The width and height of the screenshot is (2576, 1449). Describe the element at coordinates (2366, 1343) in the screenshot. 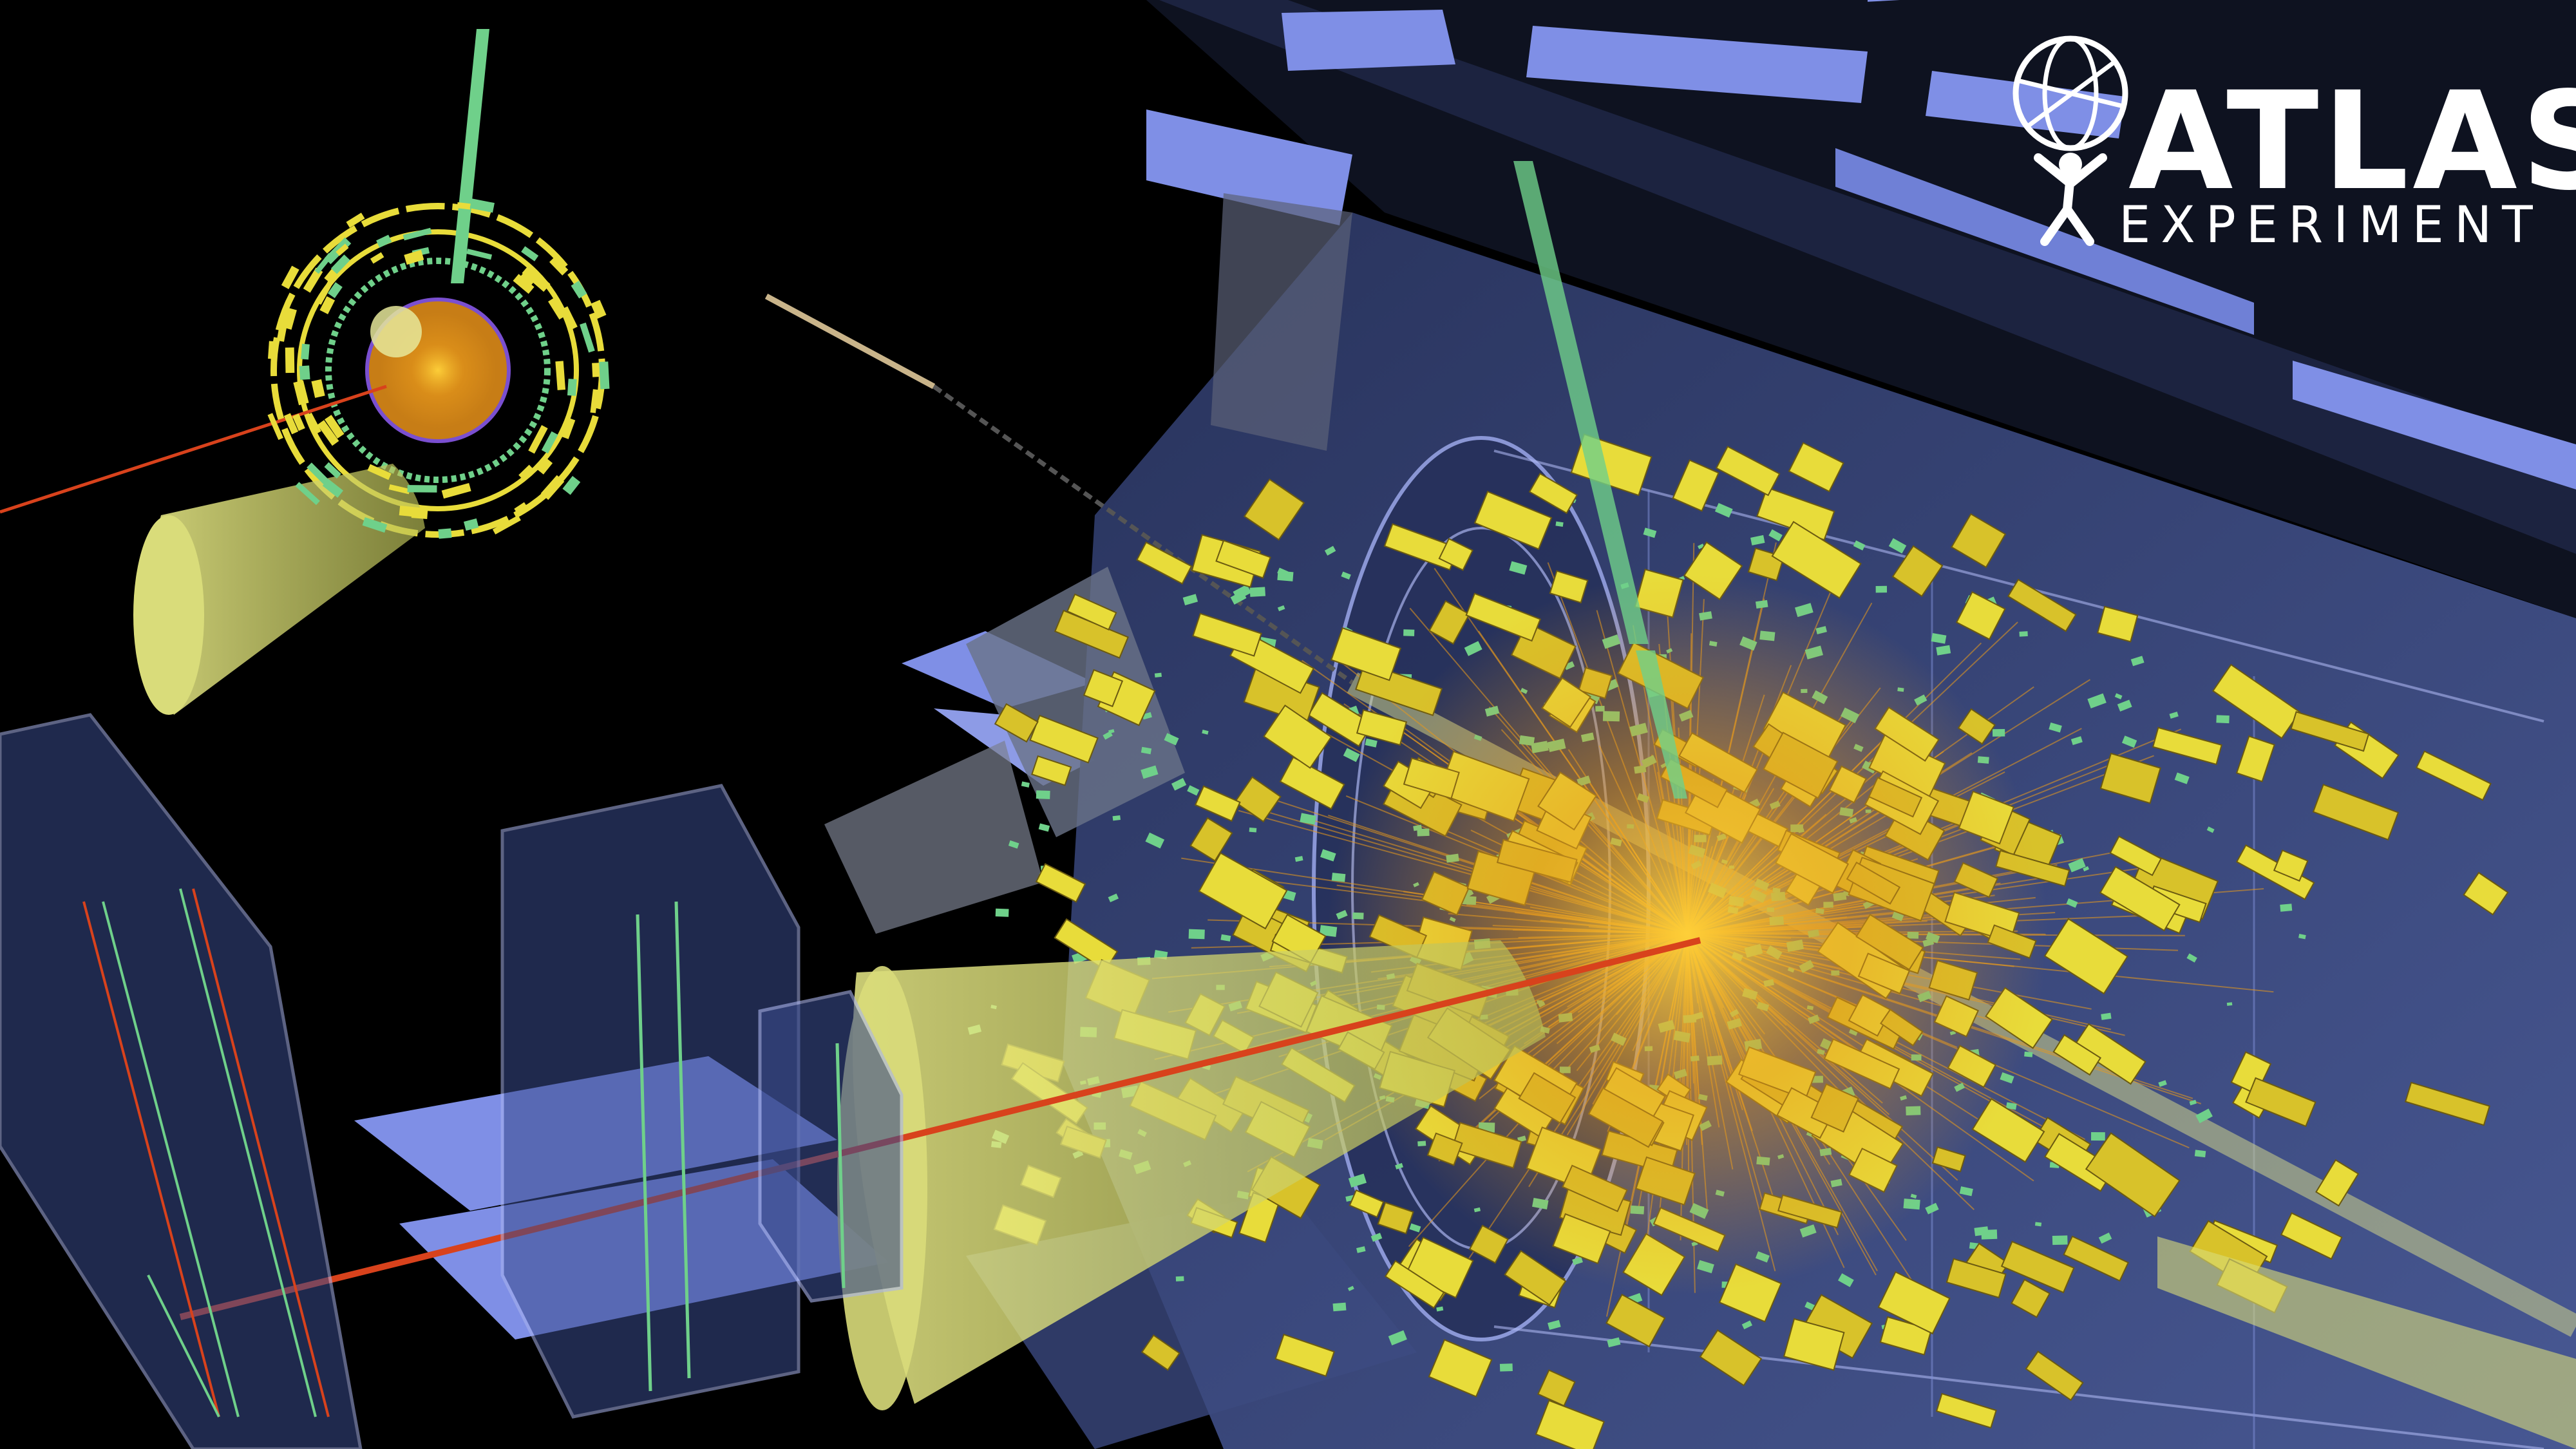

I see `jet-cone-forward` at that location.